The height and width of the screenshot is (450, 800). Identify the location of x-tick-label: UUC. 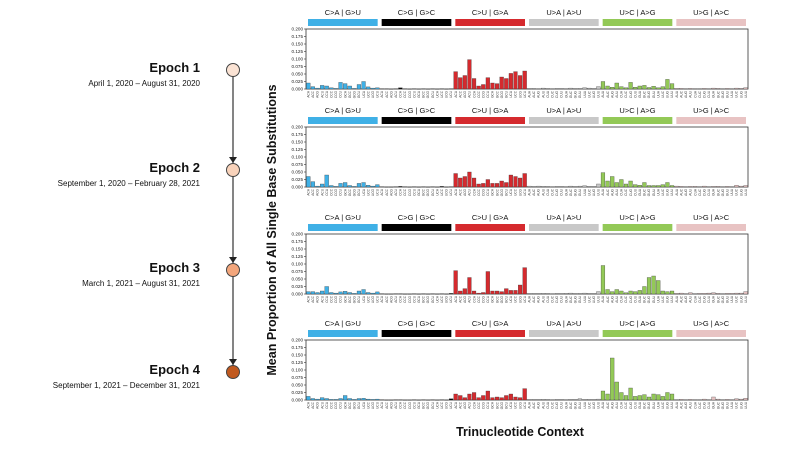
(737, 405).